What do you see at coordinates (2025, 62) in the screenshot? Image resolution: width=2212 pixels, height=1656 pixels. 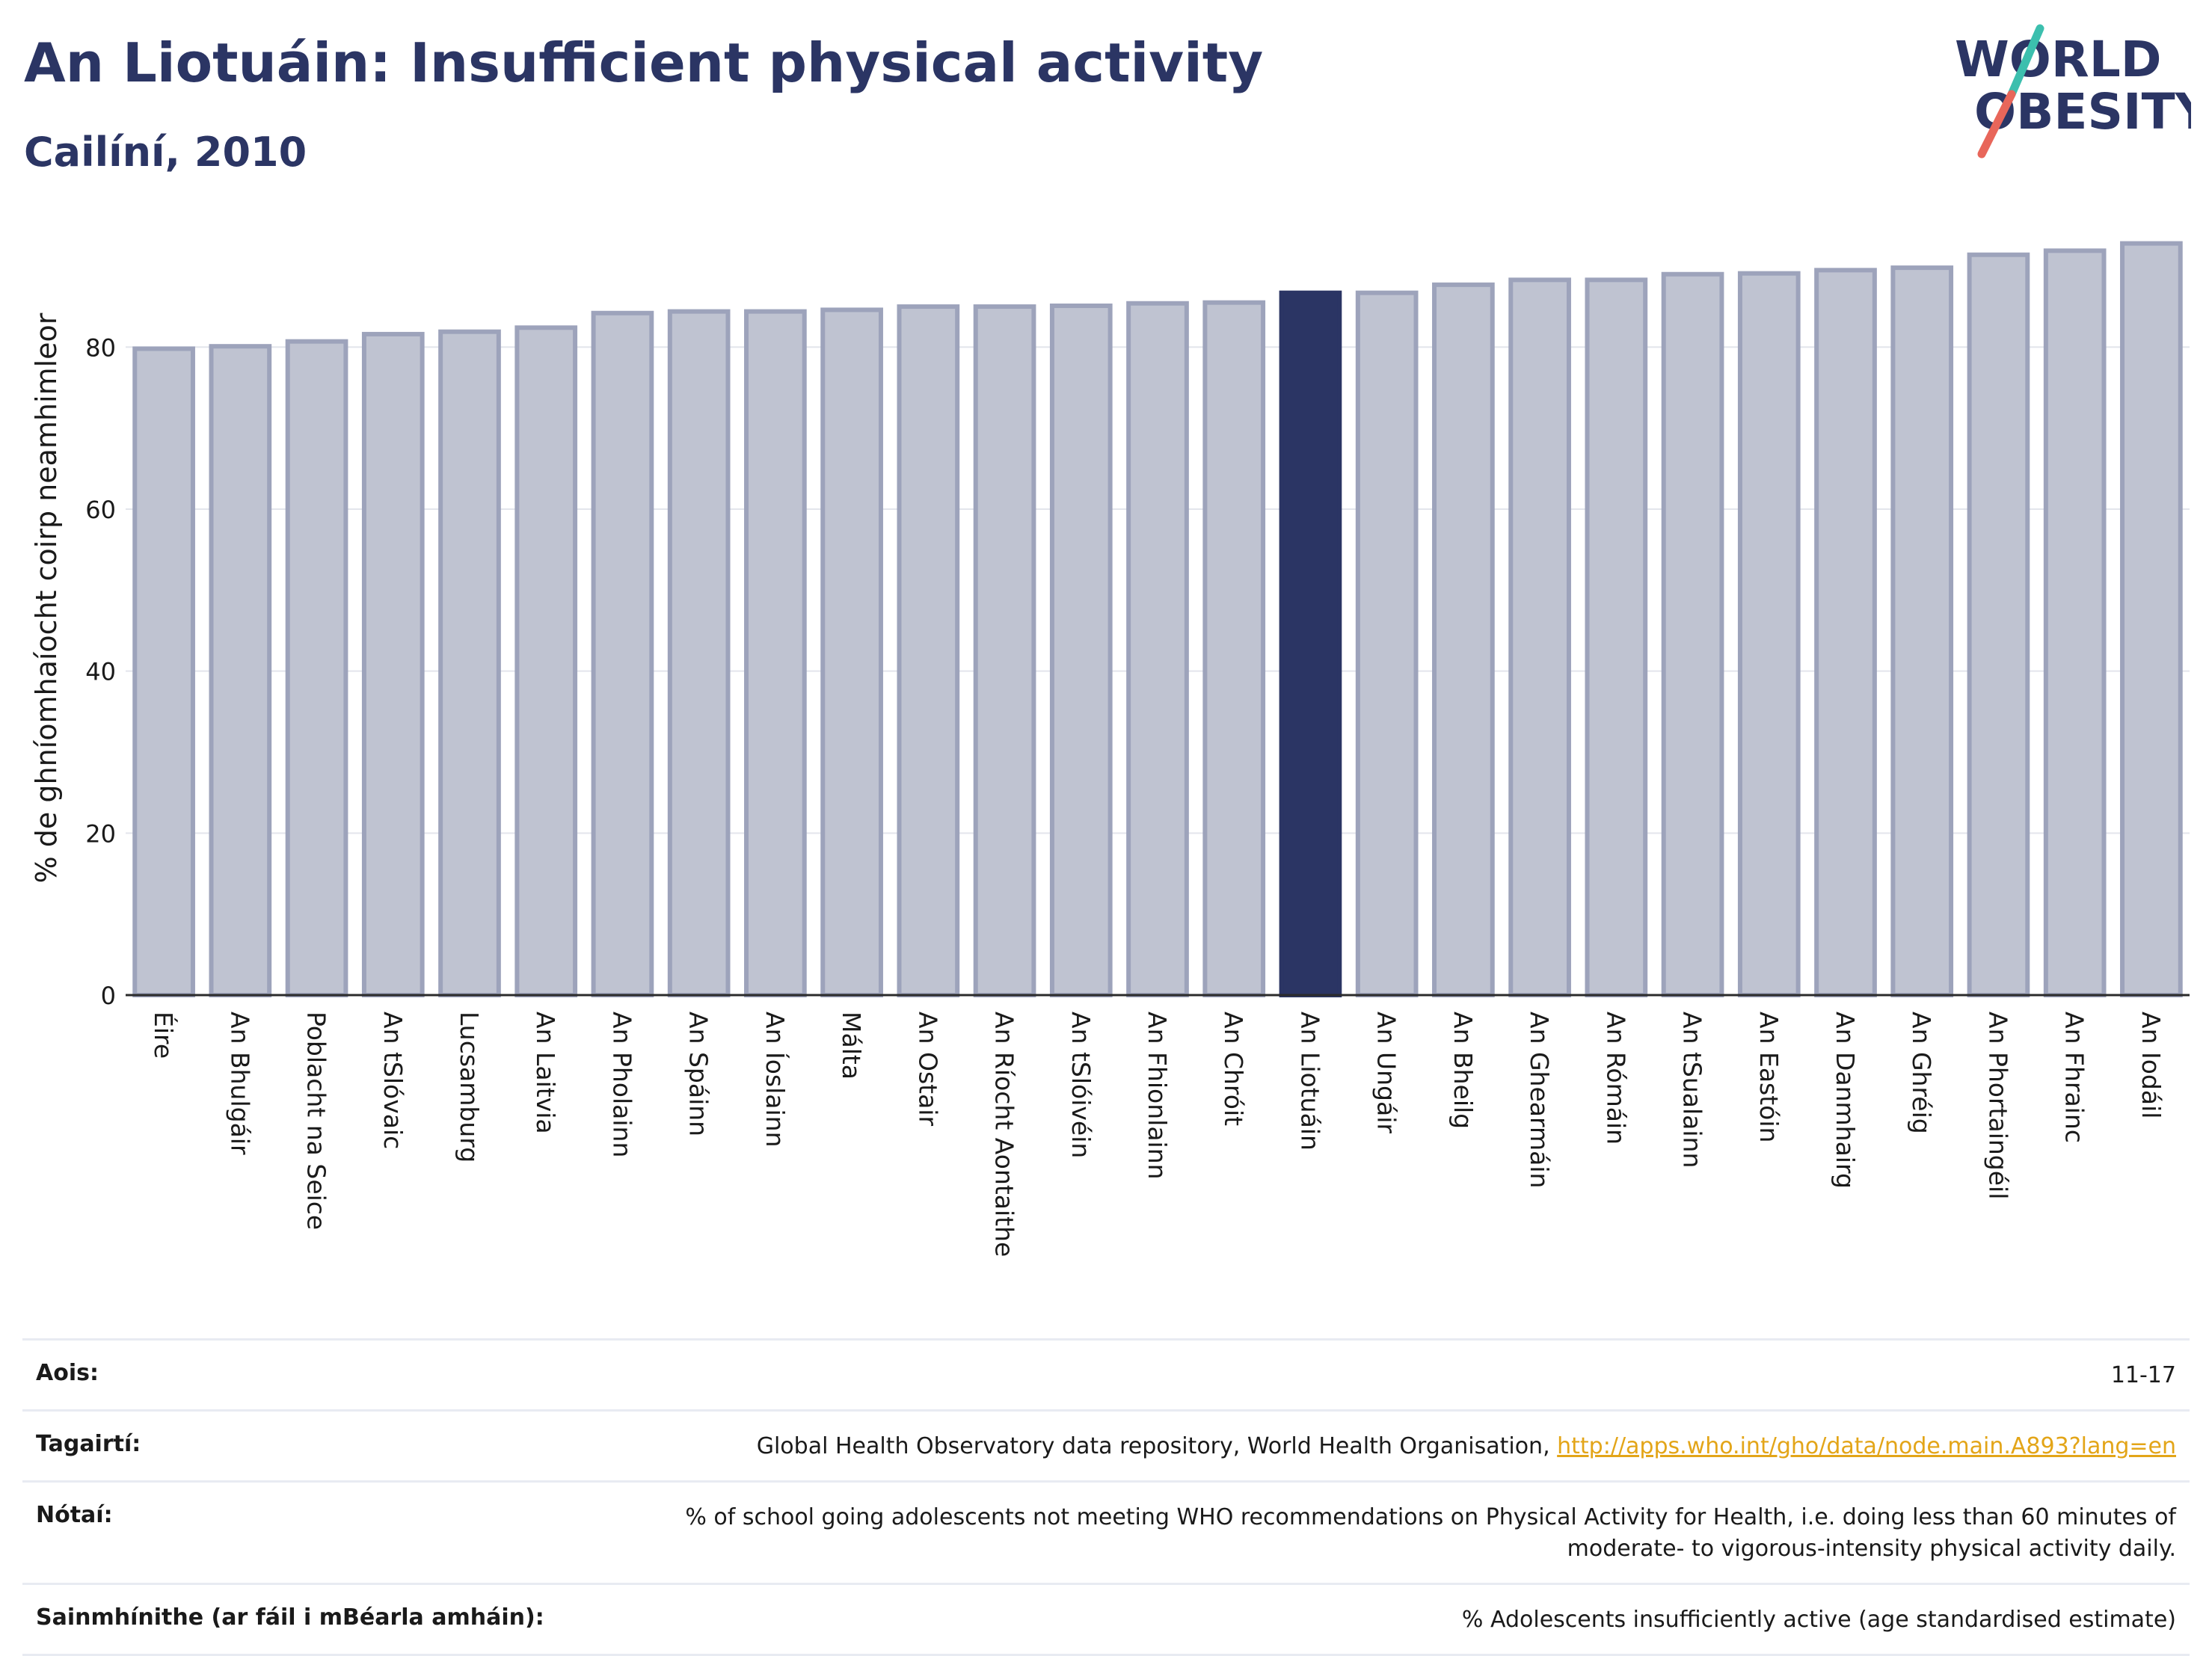 I see `logo-slash-teal` at bounding box center [2025, 62].